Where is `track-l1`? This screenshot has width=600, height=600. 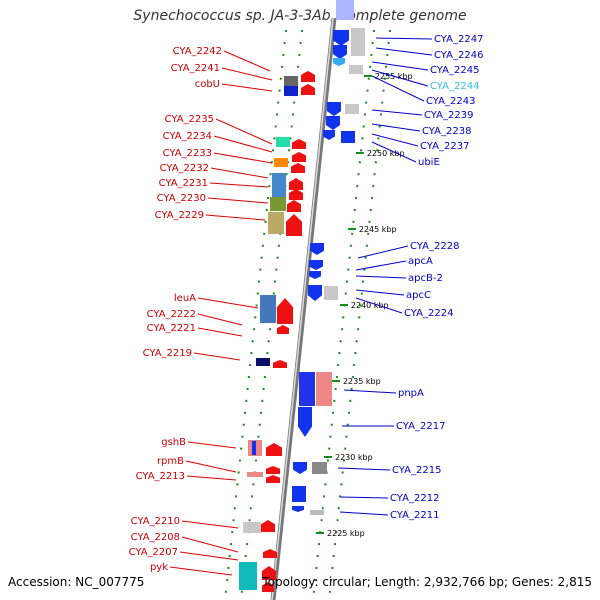
track-l1 is located at coordinates (255, 314).